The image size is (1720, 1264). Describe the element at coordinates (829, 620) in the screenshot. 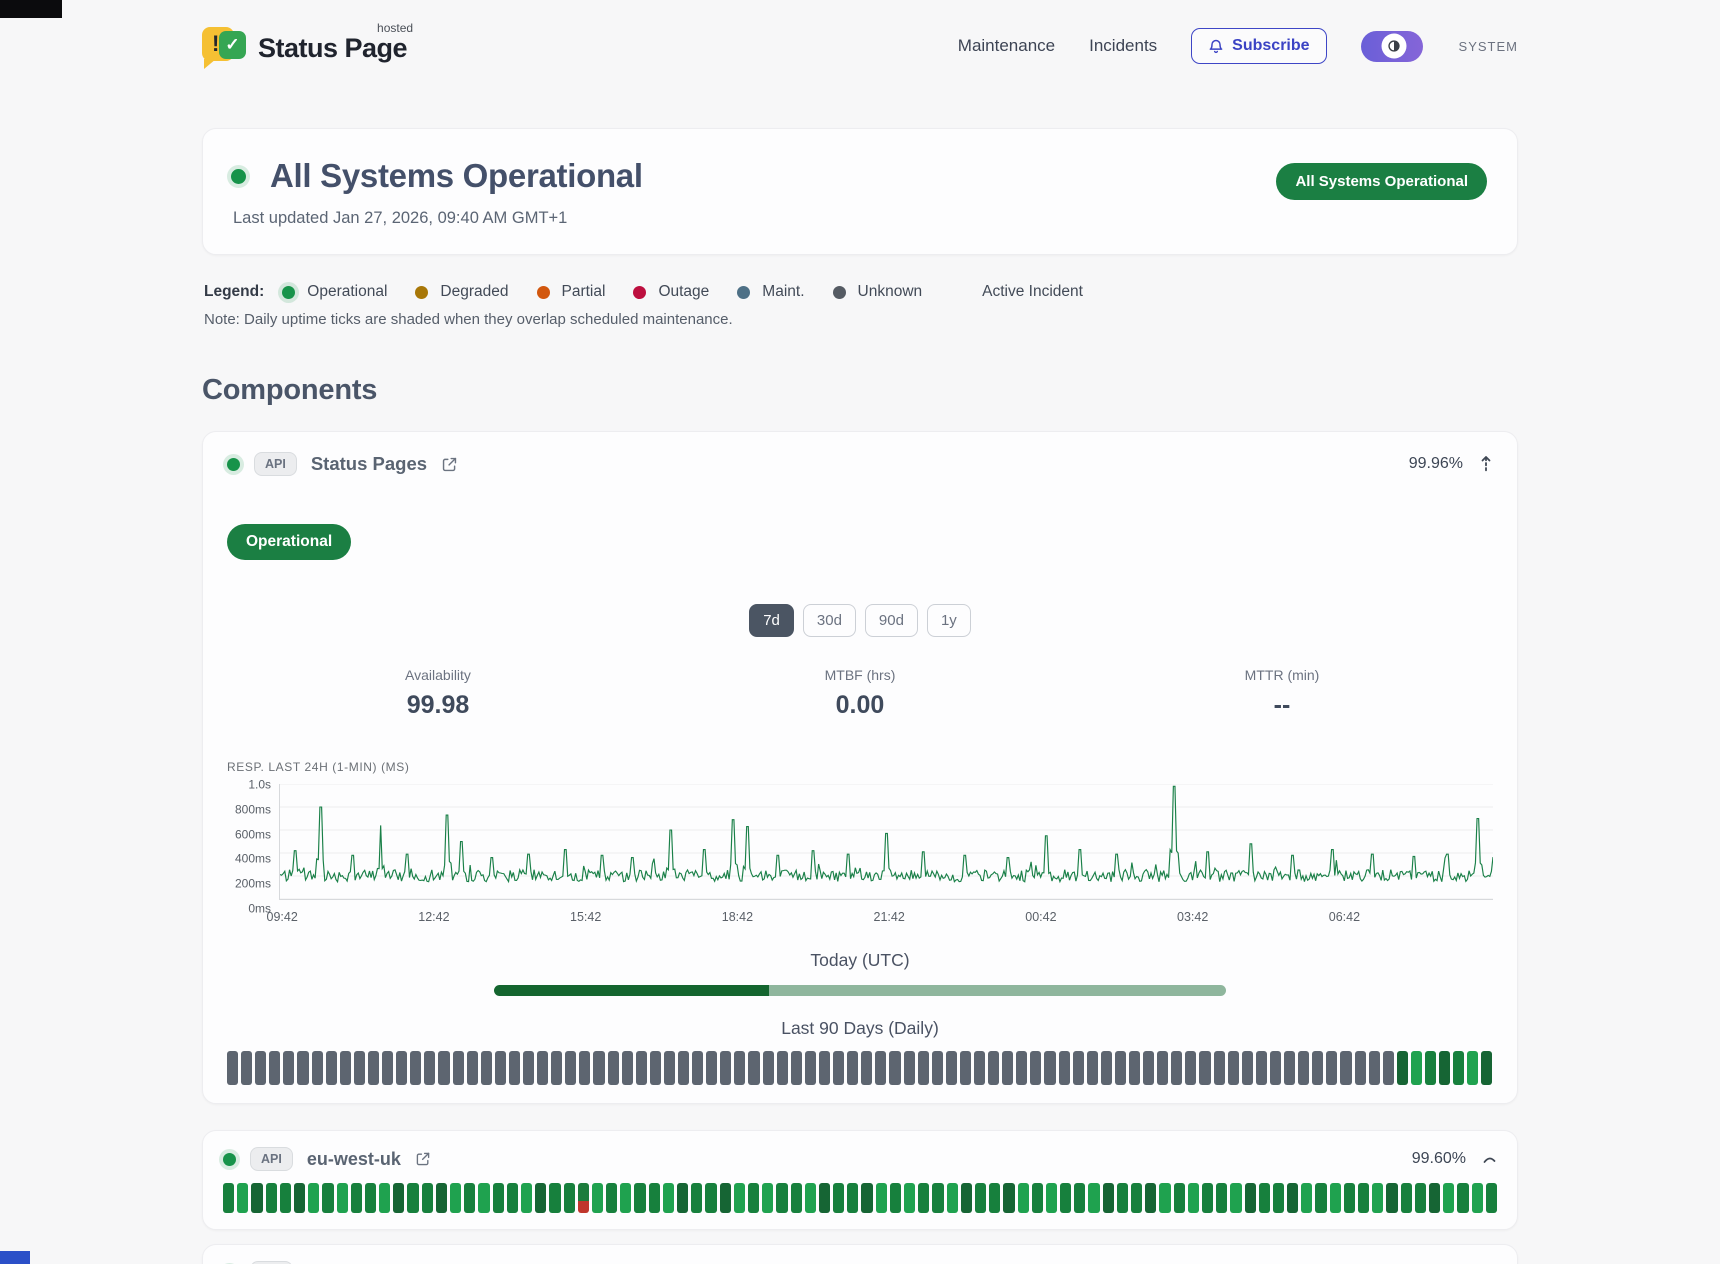

I see `range-button-30d: 30d` at that location.